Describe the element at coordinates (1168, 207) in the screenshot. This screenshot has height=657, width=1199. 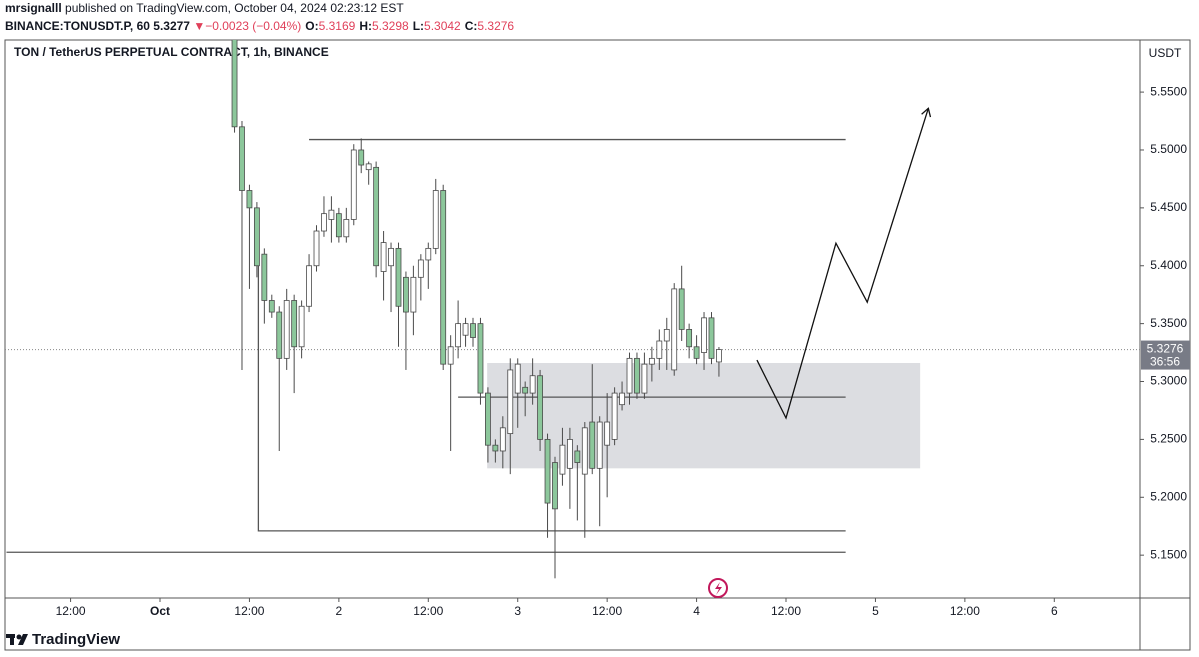
I see `y-tick-label: 5.4500` at that location.